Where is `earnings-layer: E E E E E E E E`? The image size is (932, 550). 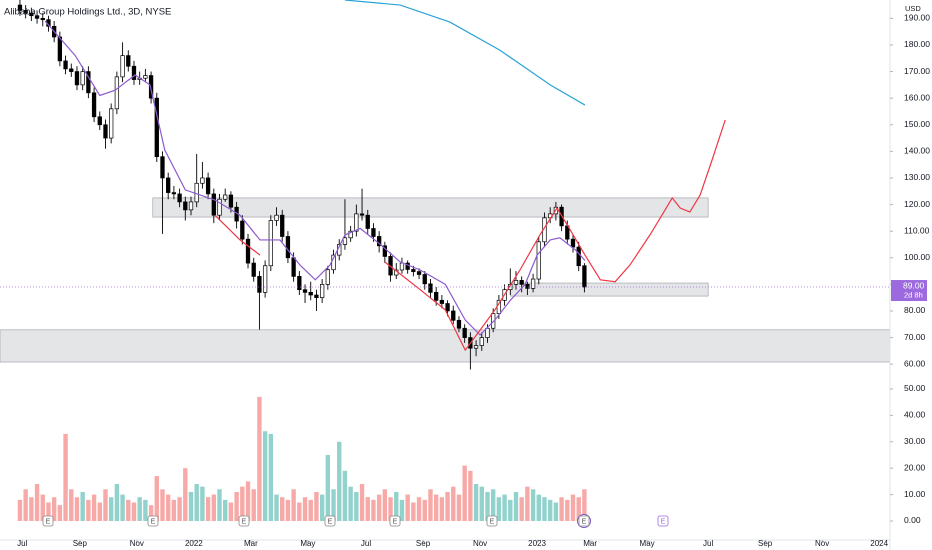
earnings-layer: E E E E E E E E is located at coordinates (355, 521).